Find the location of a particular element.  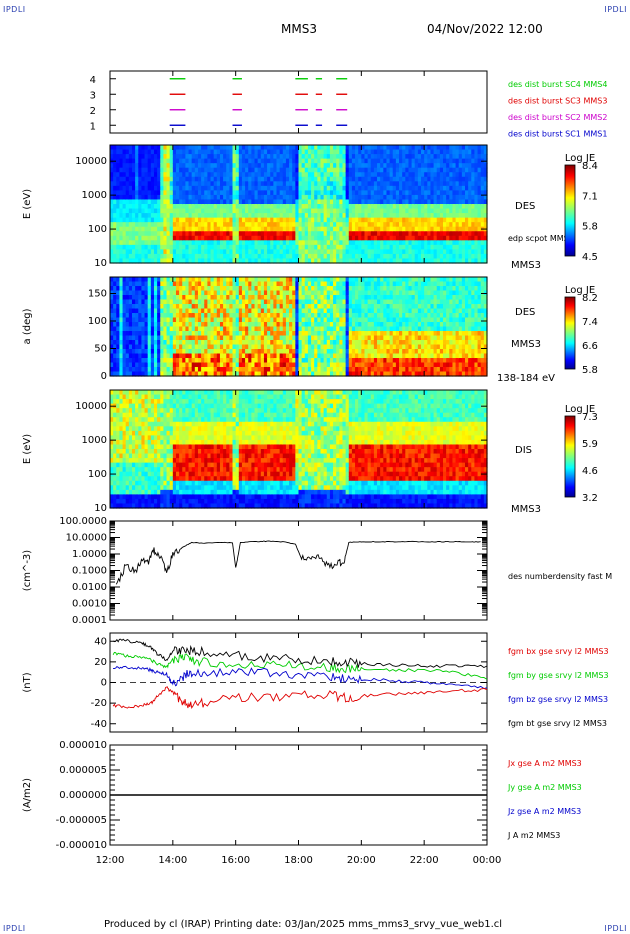

des-energy-colorbar-tick: 5.8 is located at coordinates (590, 227).